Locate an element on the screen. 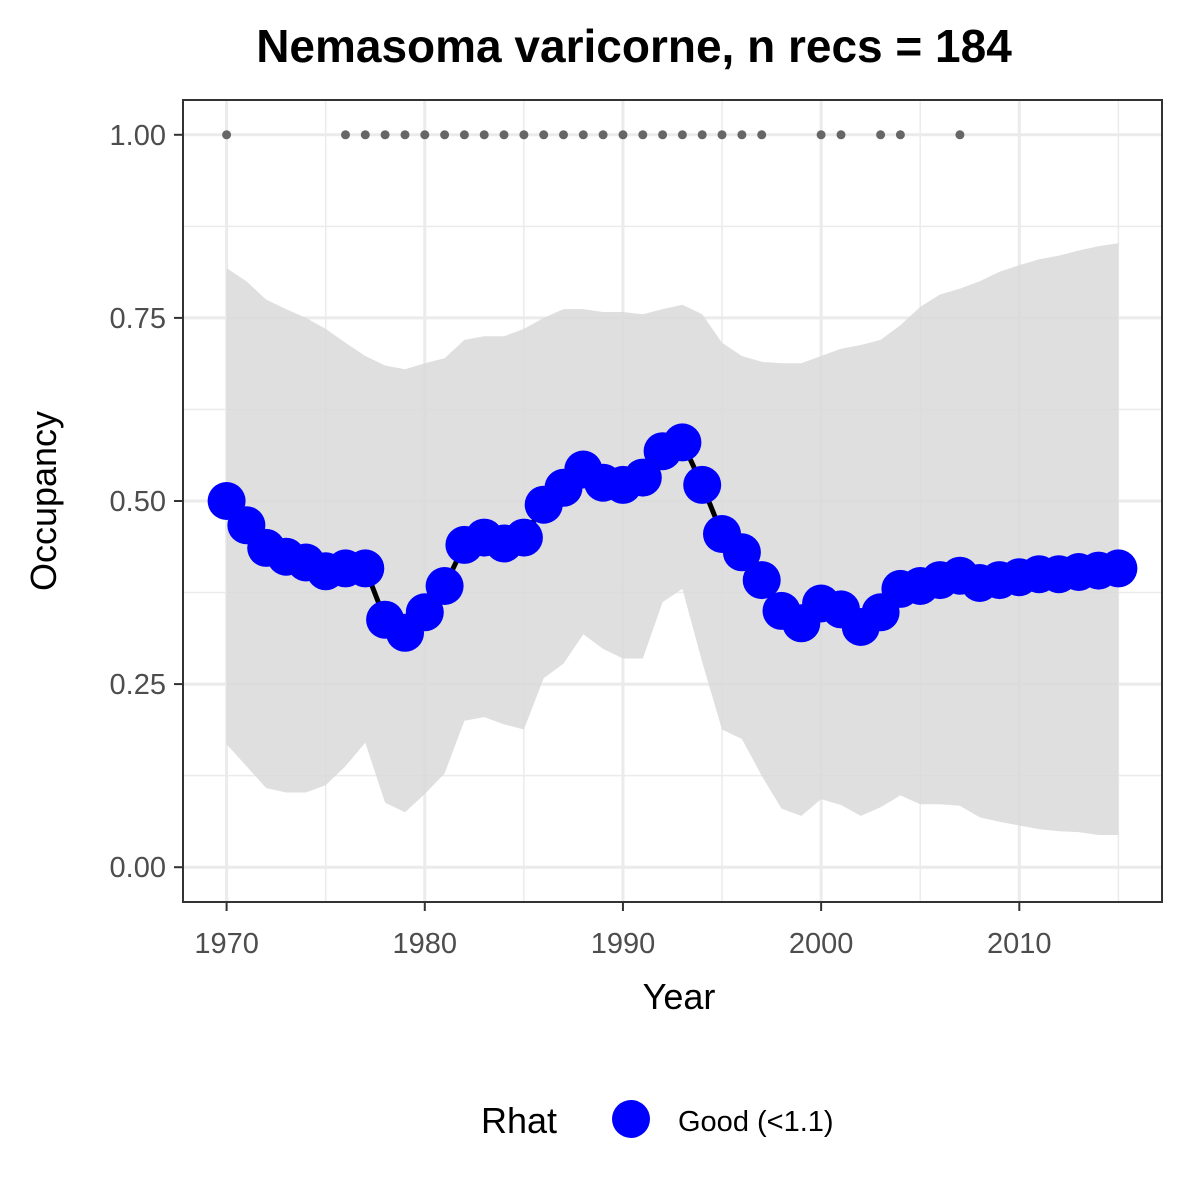  y-tick-label: 1.00 is located at coordinates (138, 136).